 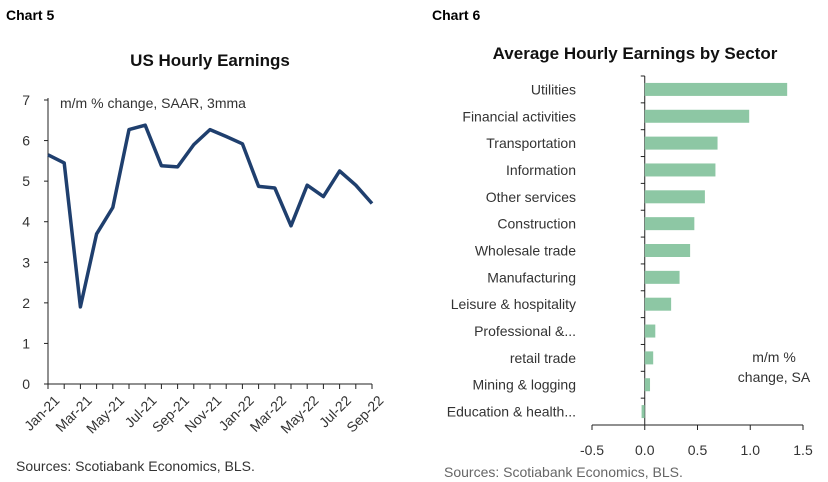 What do you see at coordinates (563, 472) in the screenshot?
I see `bar-chart-source: Sources: Scotiabank Economics, BLS.` at bounding box center [563, 472].